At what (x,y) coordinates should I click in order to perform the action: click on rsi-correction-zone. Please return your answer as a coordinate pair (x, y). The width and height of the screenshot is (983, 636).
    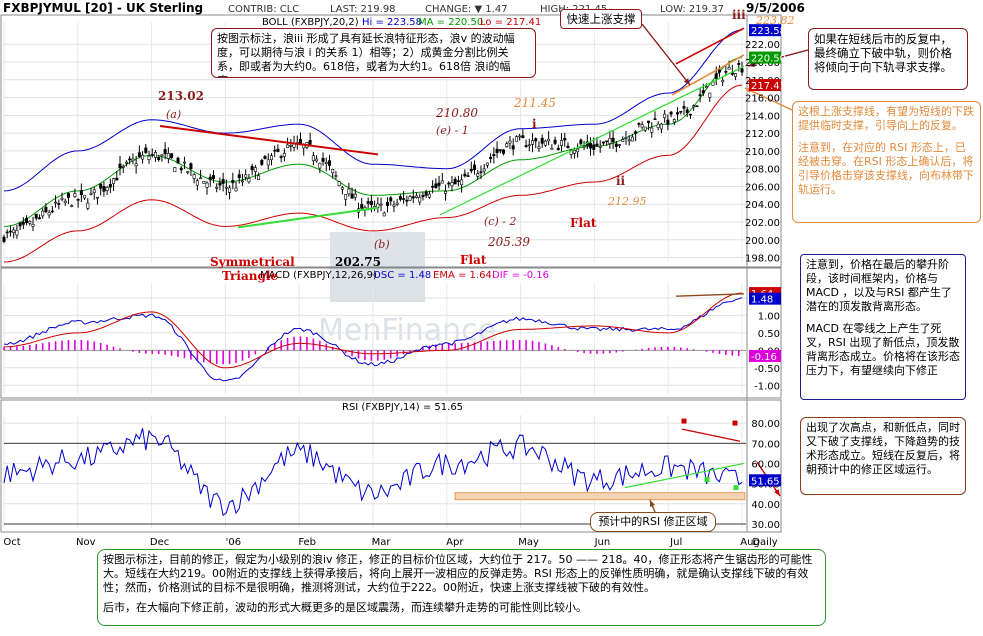
    Looking at the image, I should click on (600, 496).